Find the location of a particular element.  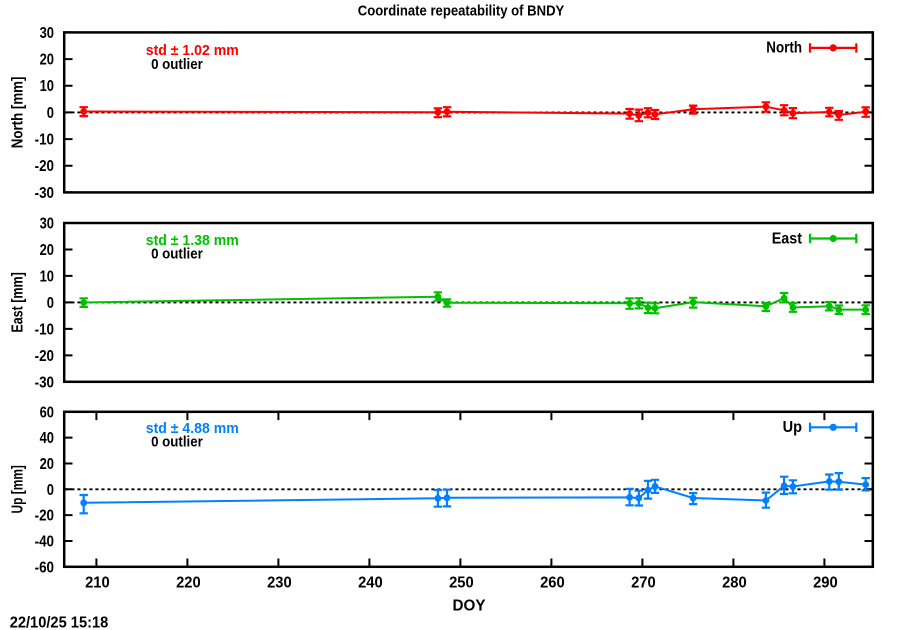

svg-text: 210 is located at coordinates (97, 582).